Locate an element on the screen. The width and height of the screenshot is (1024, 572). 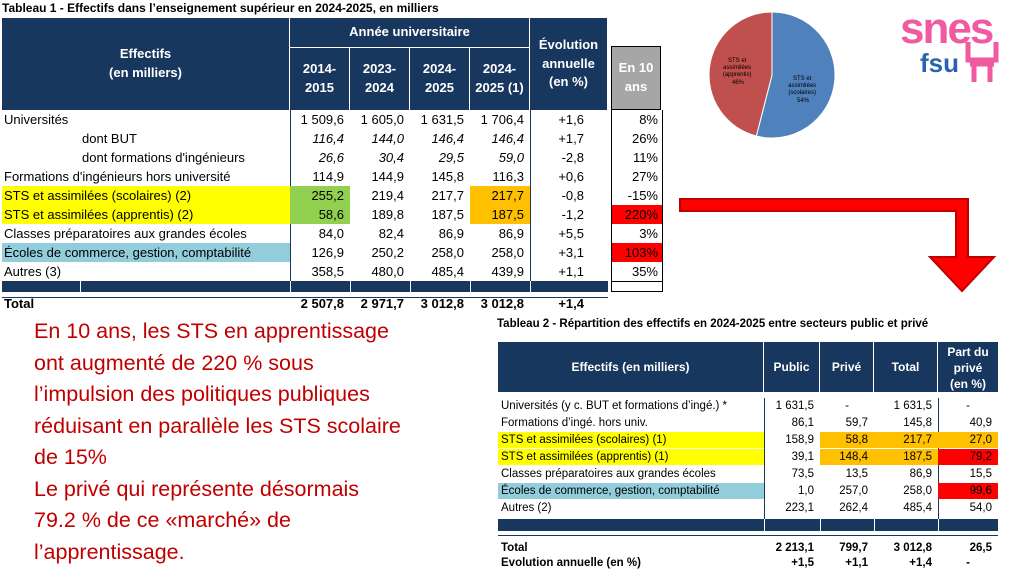
cell-part: 54,0 is located at coordinates (980, 508).